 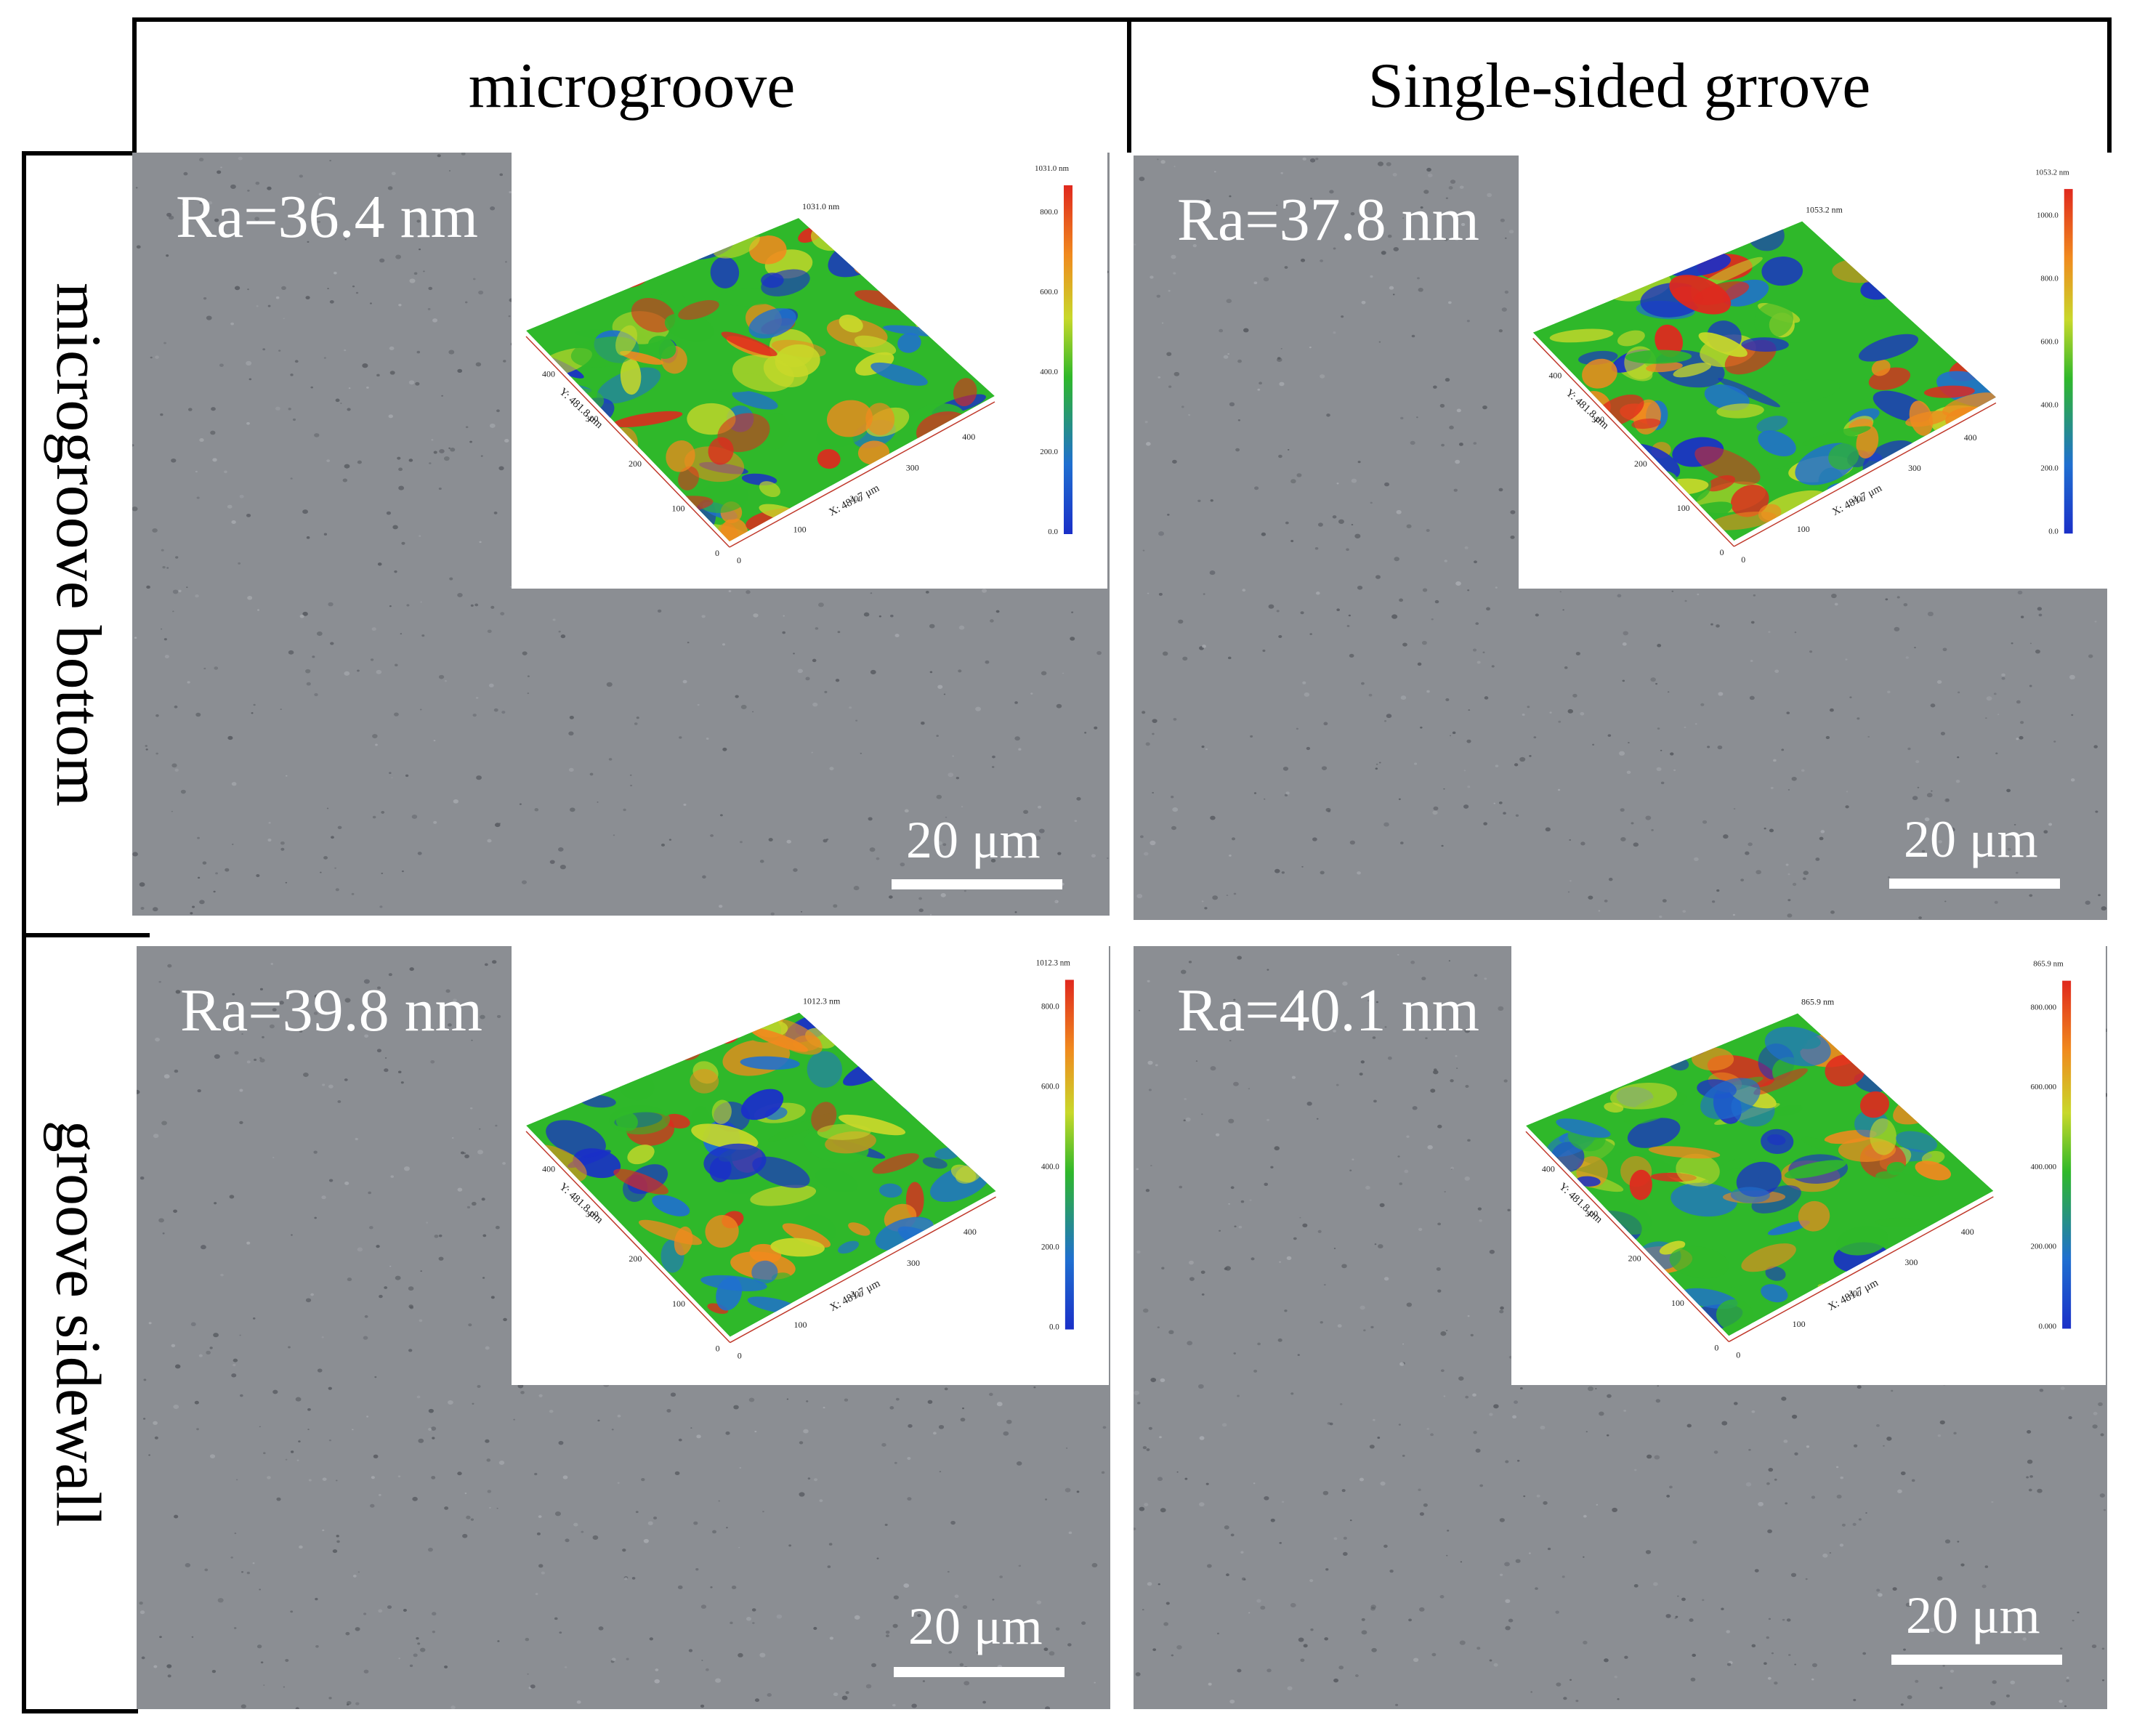 What do you see at coordinates (1068, 359) in the screenshot?
I see `colorbar` at bounding box center [1068, 359].